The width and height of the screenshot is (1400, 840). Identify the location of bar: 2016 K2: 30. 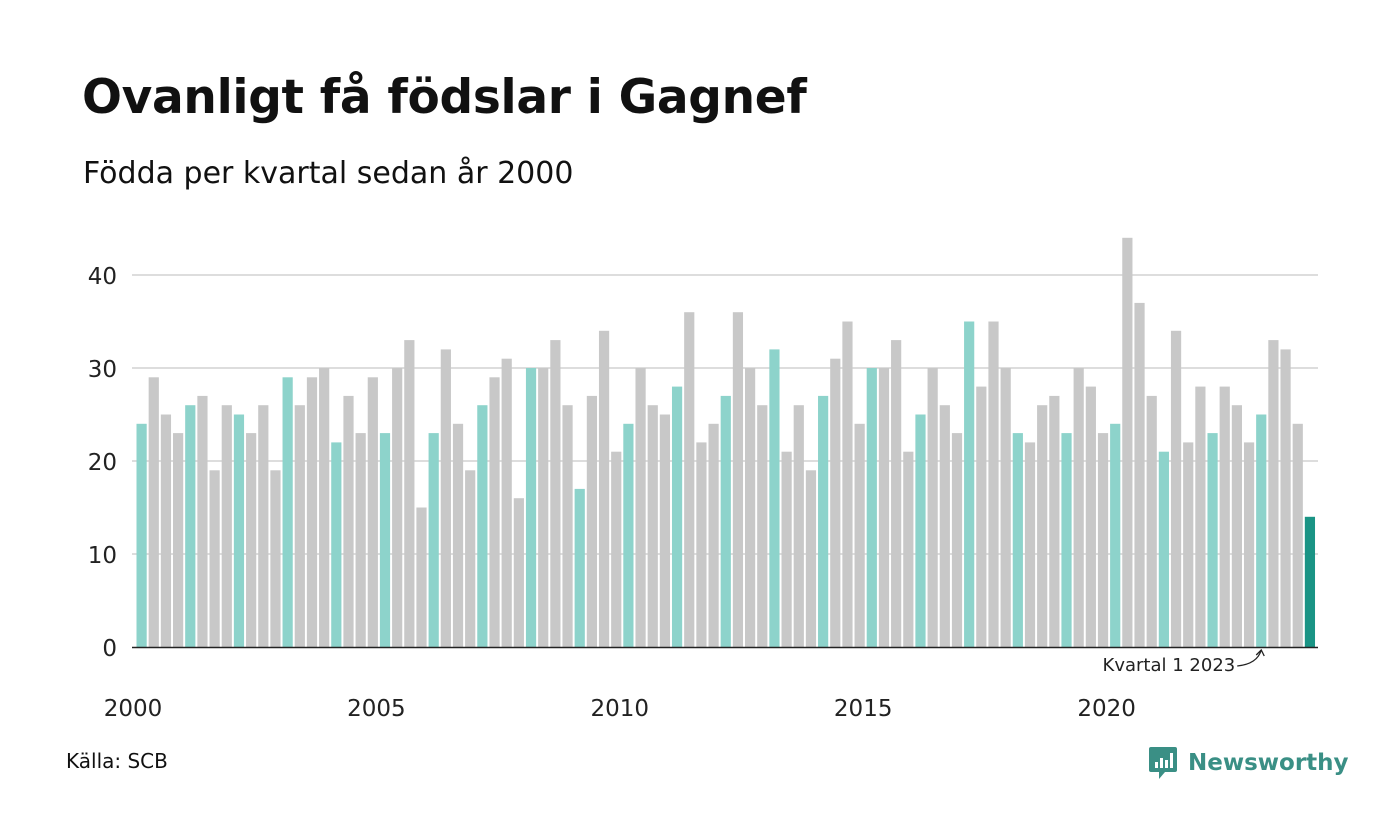
(932, 507).